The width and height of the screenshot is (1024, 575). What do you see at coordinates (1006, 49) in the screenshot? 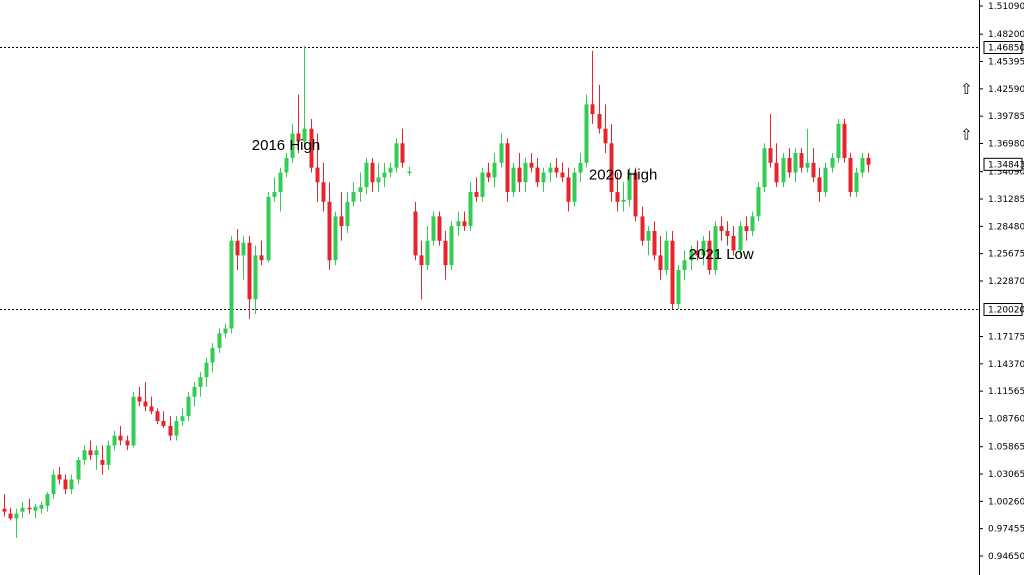
I see `reference-price-label: 1.46850` at bounding box center [1006, 49].